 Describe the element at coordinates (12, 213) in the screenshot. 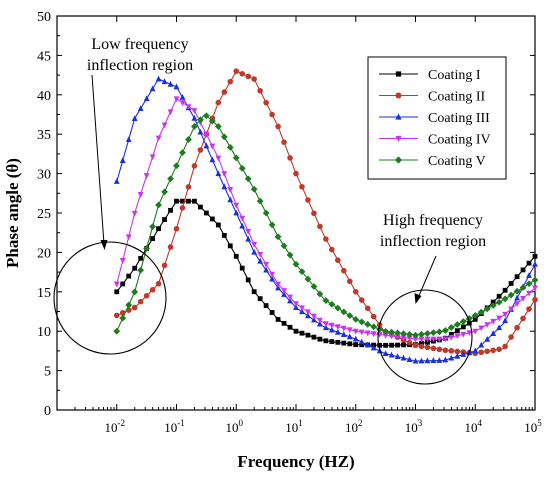

I see `y-axis-title: Phase angle (θ)` at that location.